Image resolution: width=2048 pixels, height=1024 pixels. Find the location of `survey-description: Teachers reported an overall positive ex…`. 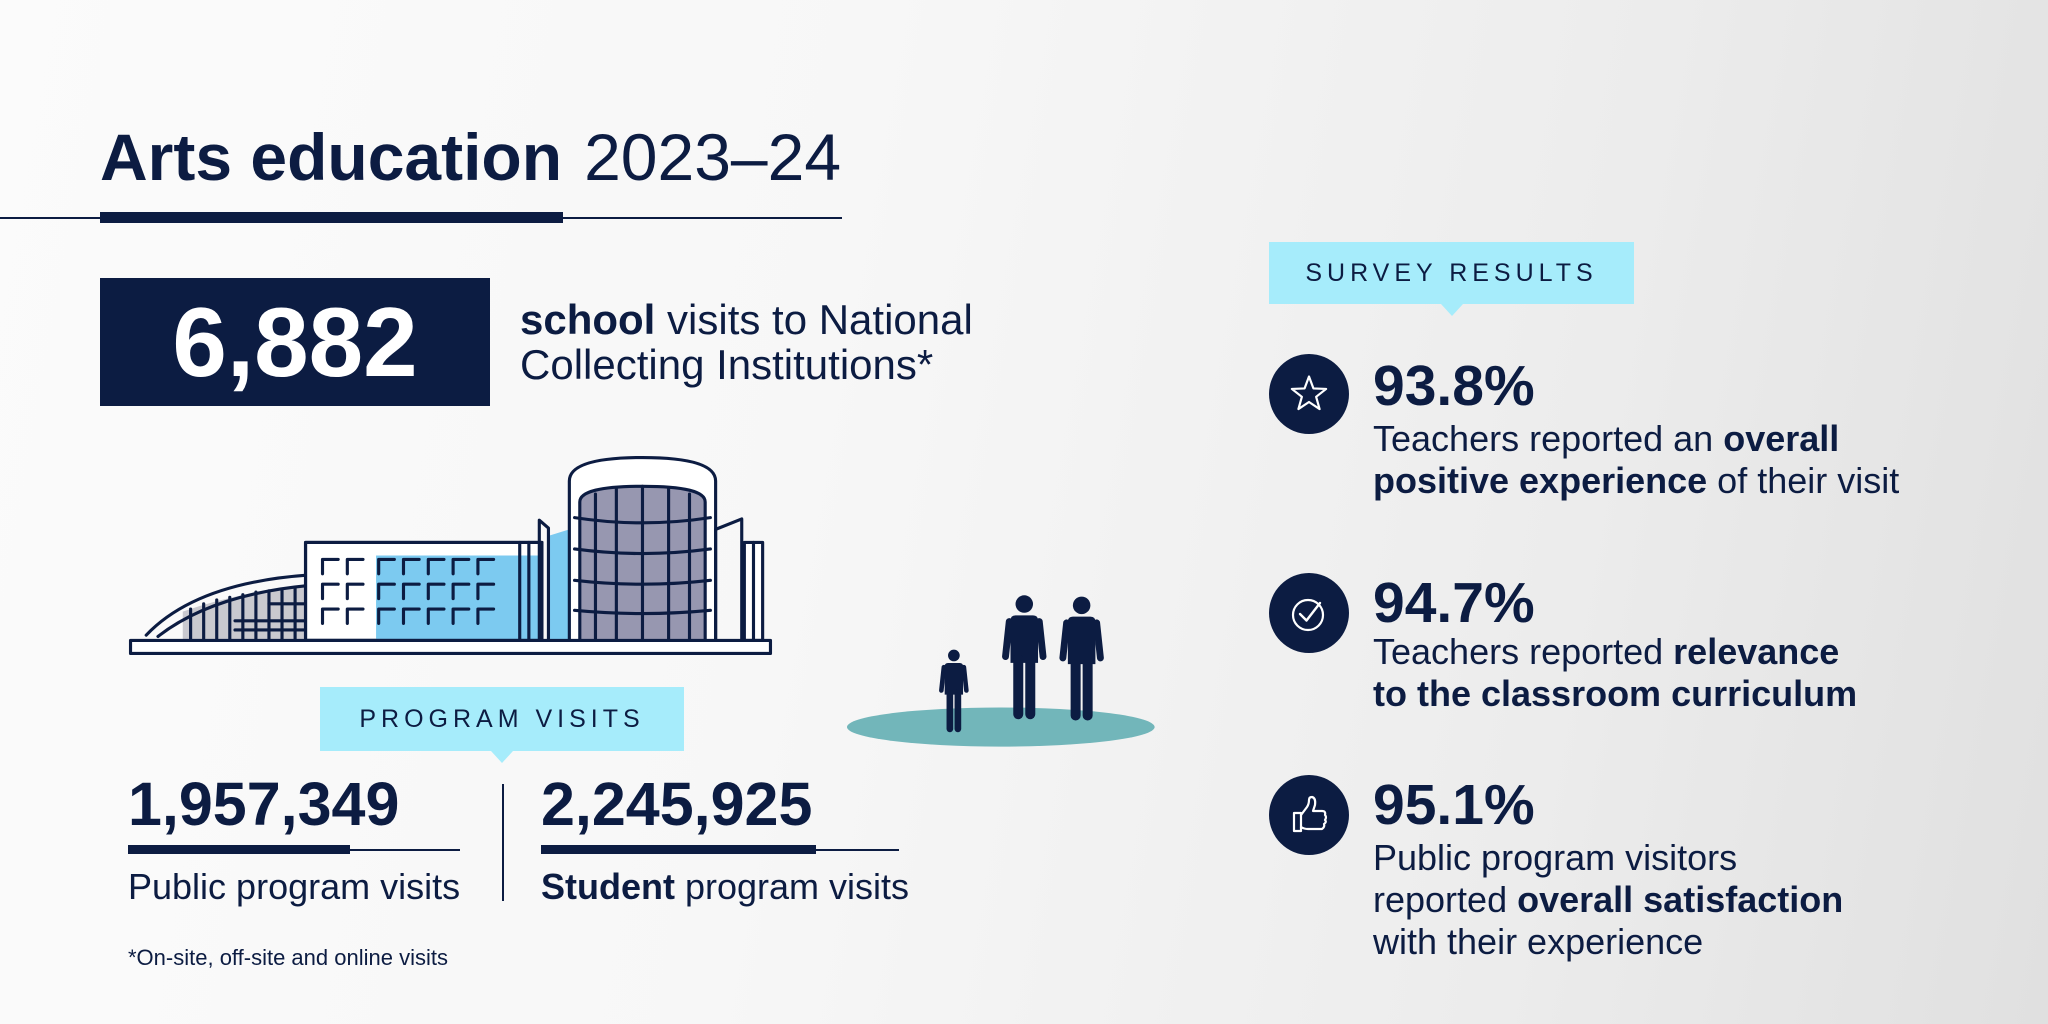

survey-description: Teachers reported an overall positive ex… is located at coordinates (1636, 460).